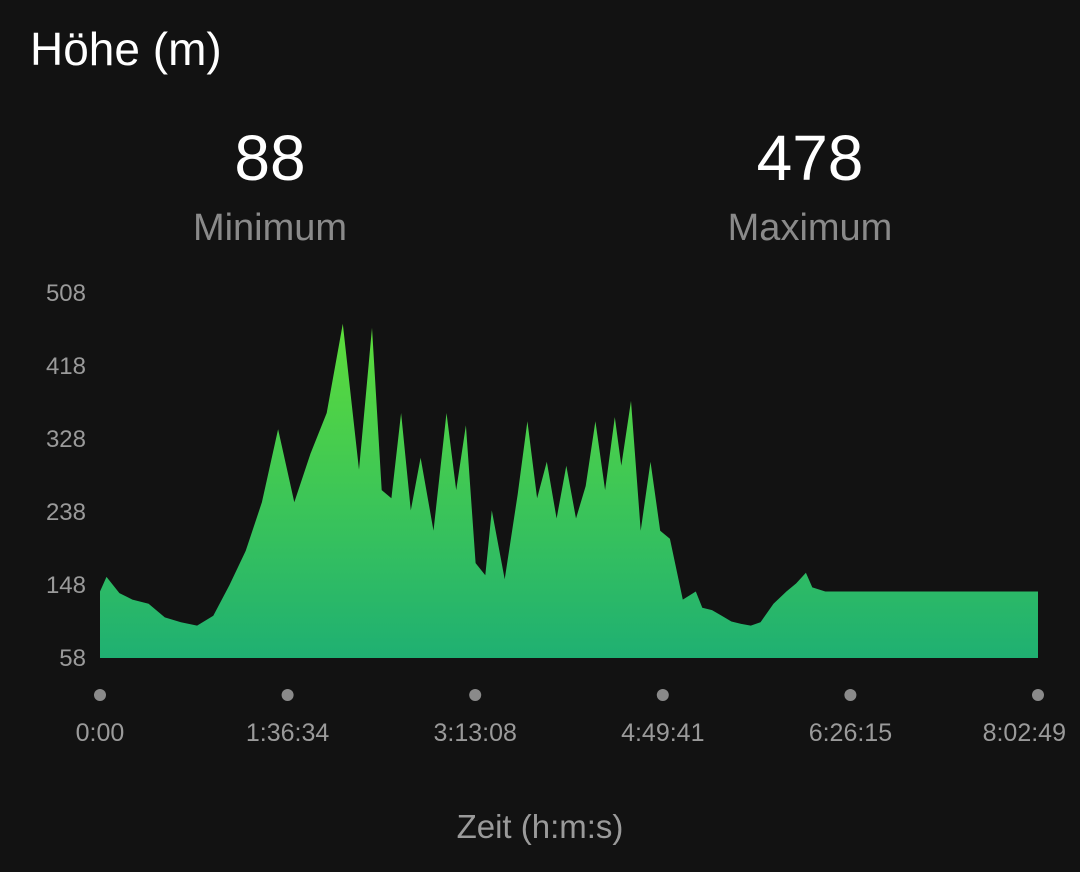 The height and width of the screenshot is (872, 1080). What do you see at coordinates (66, 366) in the screenshot?
I see `y-tick-label: 418` at bounding box center [66, 366].